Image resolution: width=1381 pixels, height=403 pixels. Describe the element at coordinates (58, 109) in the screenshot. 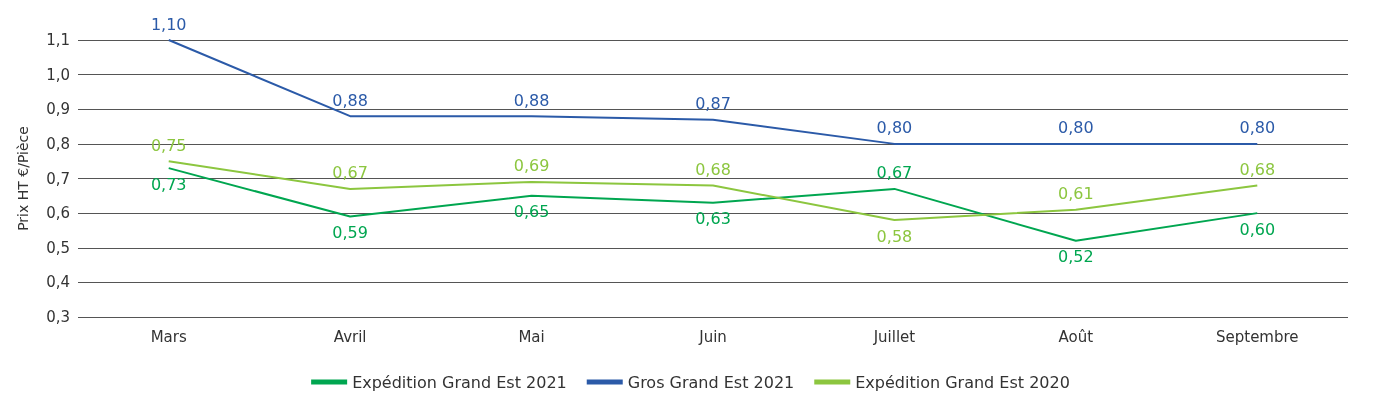

I see `y-tick-label: 0,9` at that location.